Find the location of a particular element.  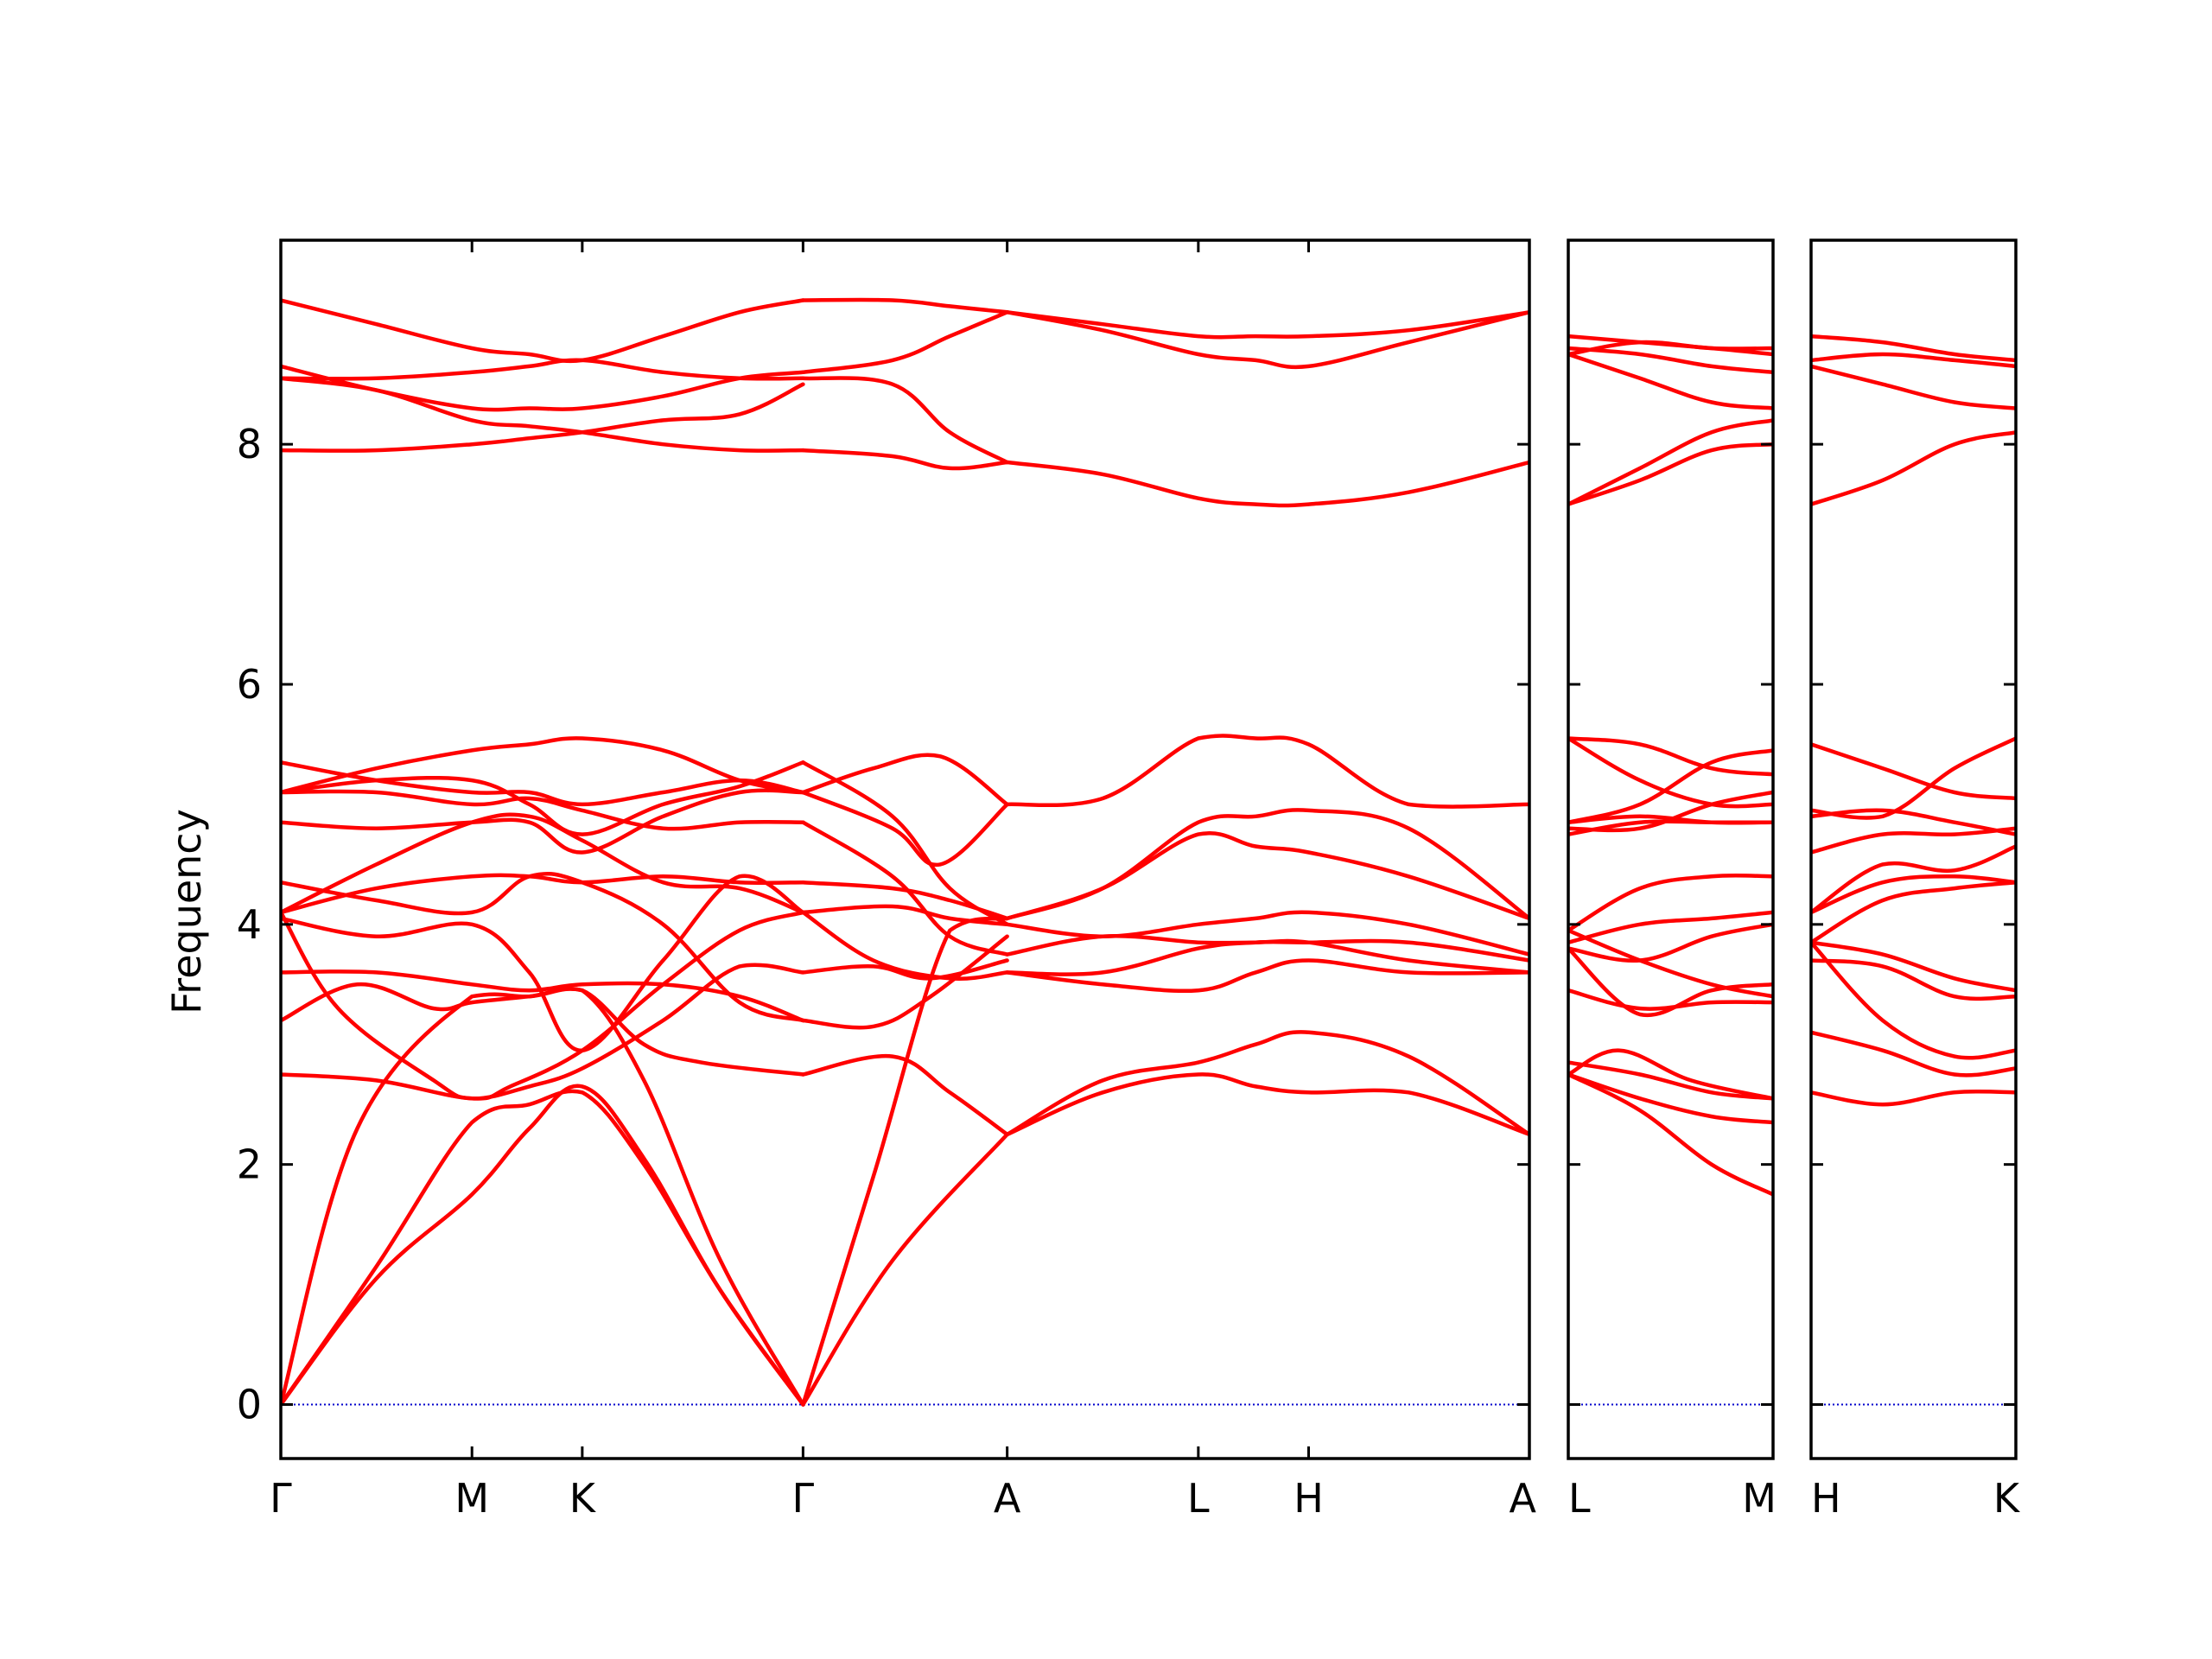

y-tick-label: 2 is located at coordinates (249, 1164).